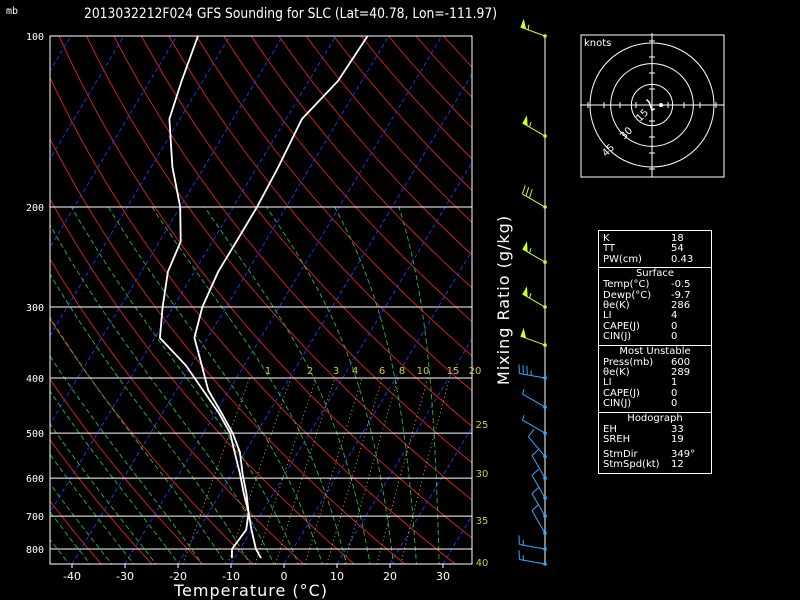 The height and width of the screenshot is (600, 800). What do you see at coordinates (640, 326) in the screenshot?
I see `surface-row: CAPE(J) 0` at bounding box center [640, 326].